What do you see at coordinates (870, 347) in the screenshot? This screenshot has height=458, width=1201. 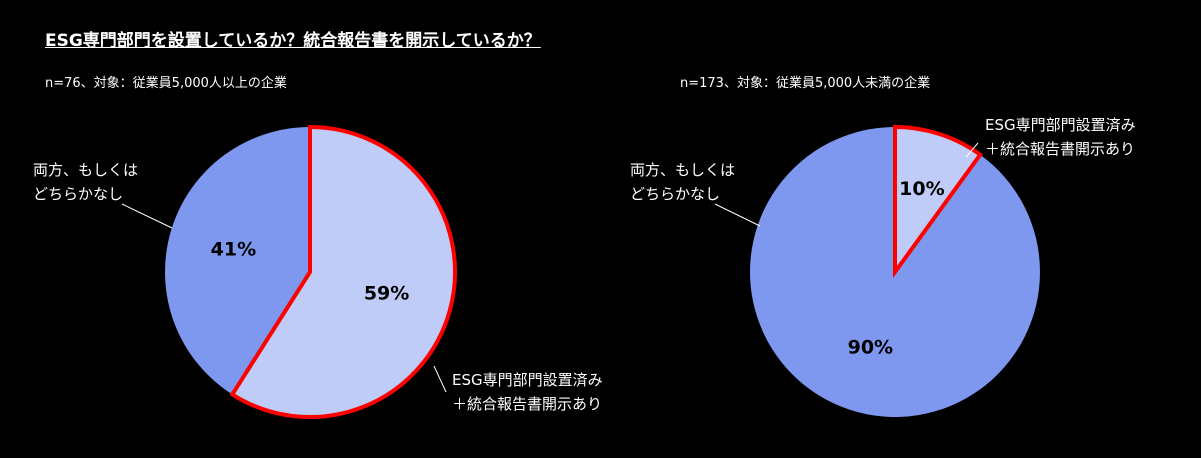 I see `value-label: 90%` at bounding box center [870, 347].